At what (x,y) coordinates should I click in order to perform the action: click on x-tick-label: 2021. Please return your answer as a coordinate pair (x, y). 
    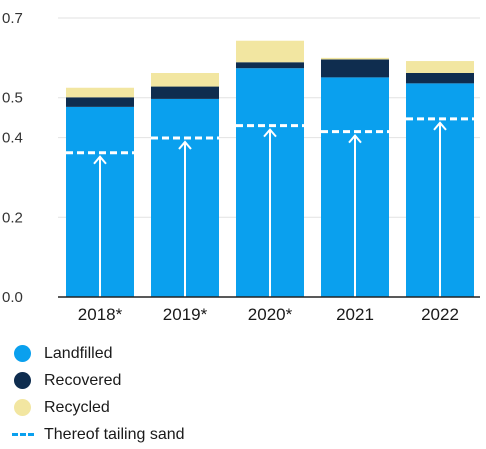
    Looking at the image, I should click on (355, 314).